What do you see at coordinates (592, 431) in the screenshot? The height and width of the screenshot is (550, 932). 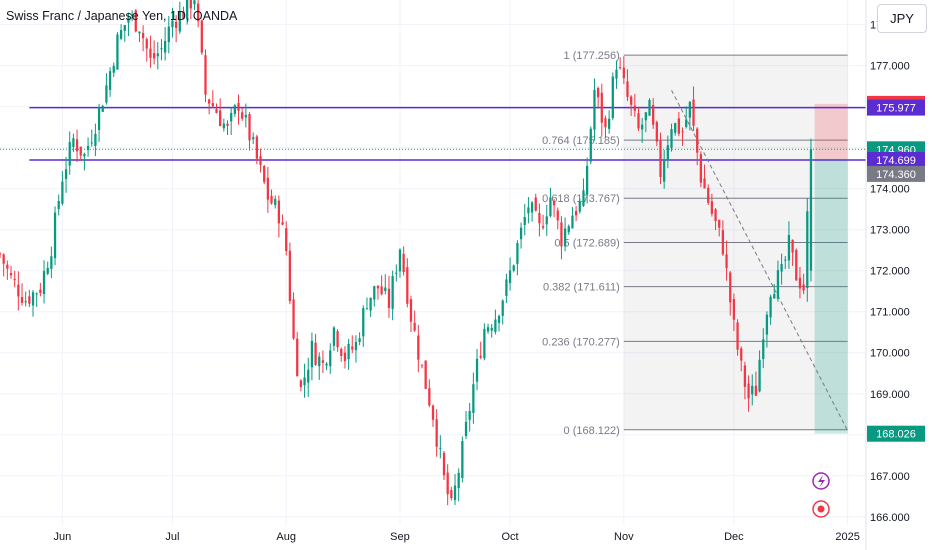 I see `fib-level-label: 0 (168.122)` at bounding box center [592, 431].